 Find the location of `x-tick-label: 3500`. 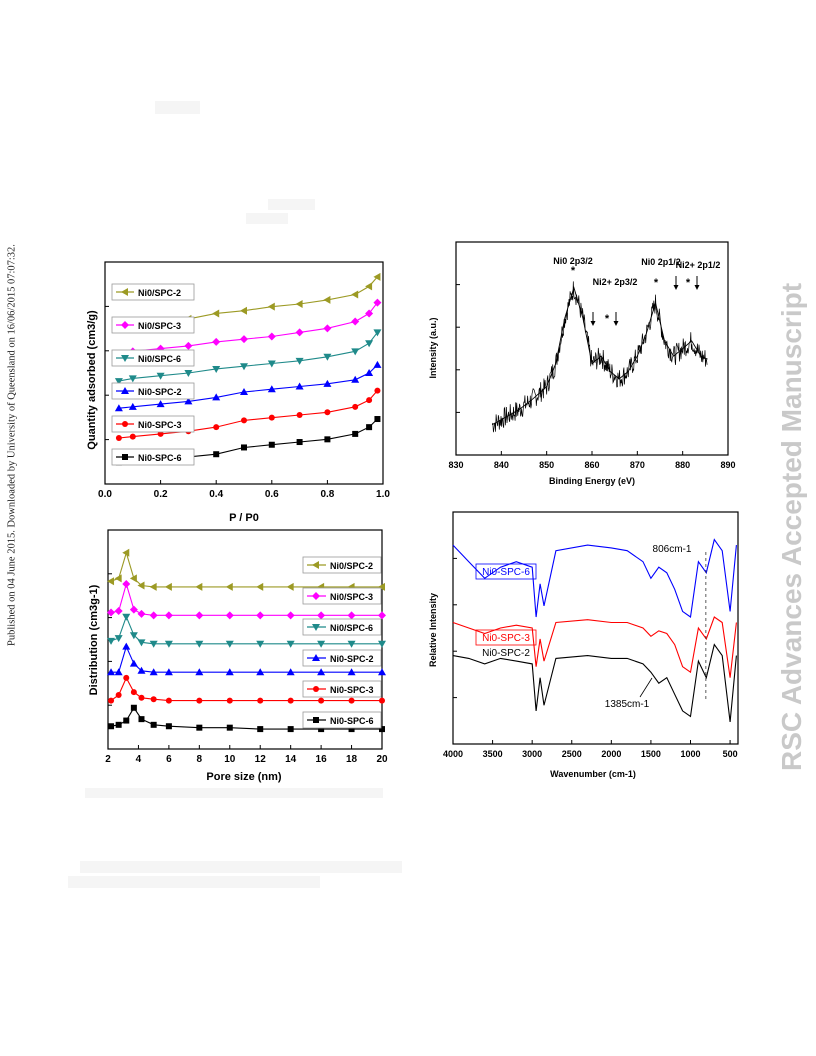

x-tick-label: 3500 is located at coordinates (493, 754).